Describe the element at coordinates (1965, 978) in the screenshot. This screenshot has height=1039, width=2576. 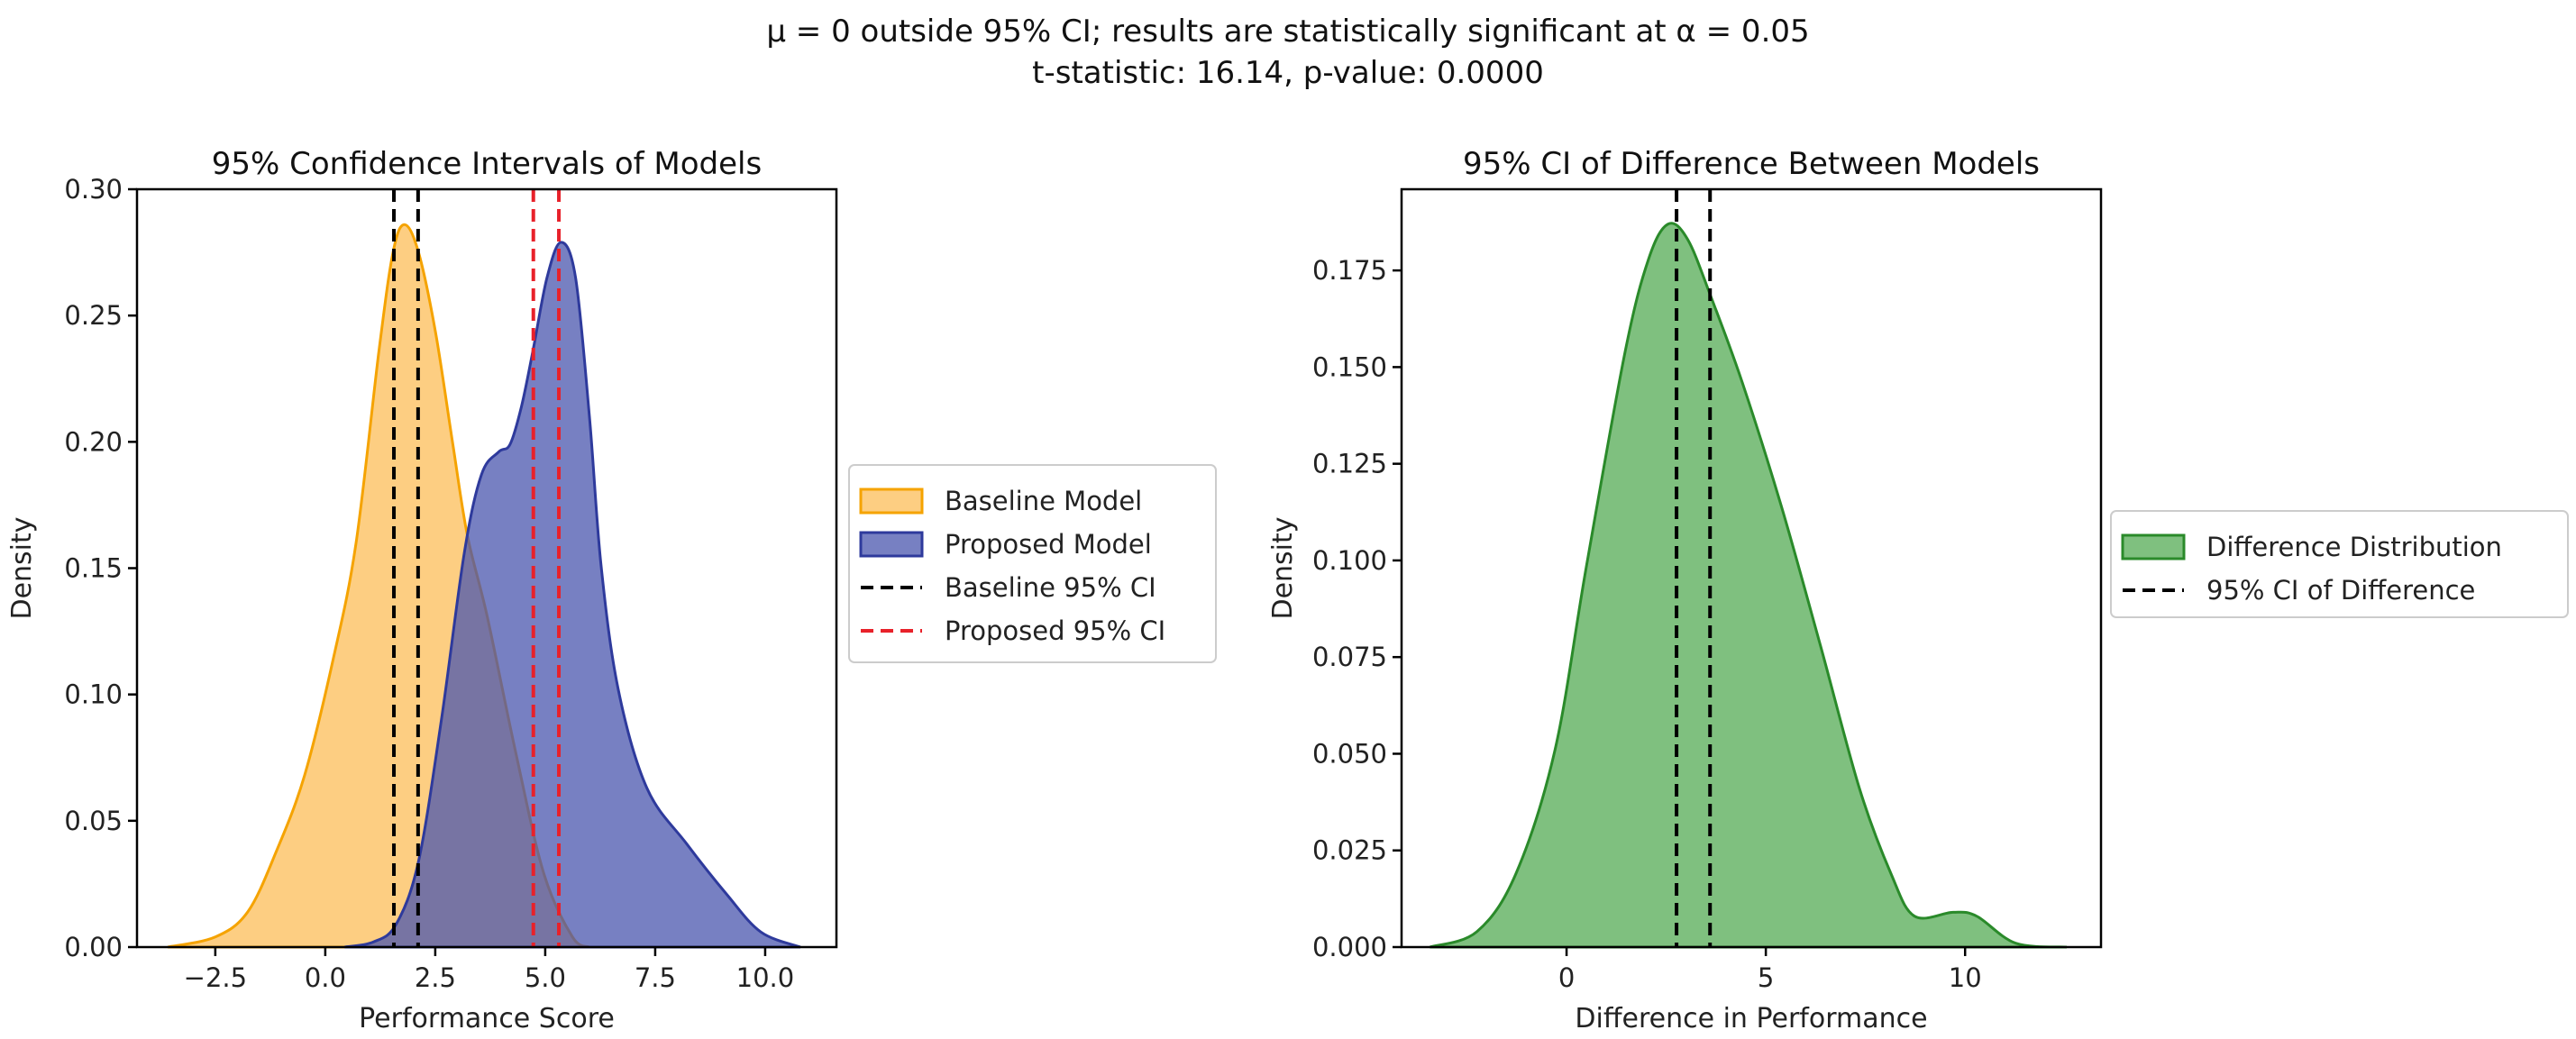
I see `x-tick-label: 10` at that location.